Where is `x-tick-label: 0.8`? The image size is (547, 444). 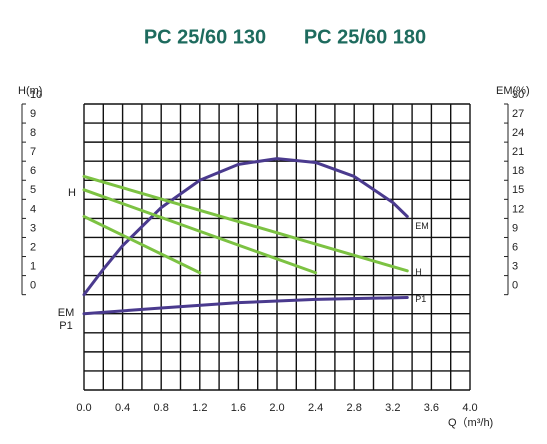 x-tick-label: 0.8 is located at coordinates (161, 408).